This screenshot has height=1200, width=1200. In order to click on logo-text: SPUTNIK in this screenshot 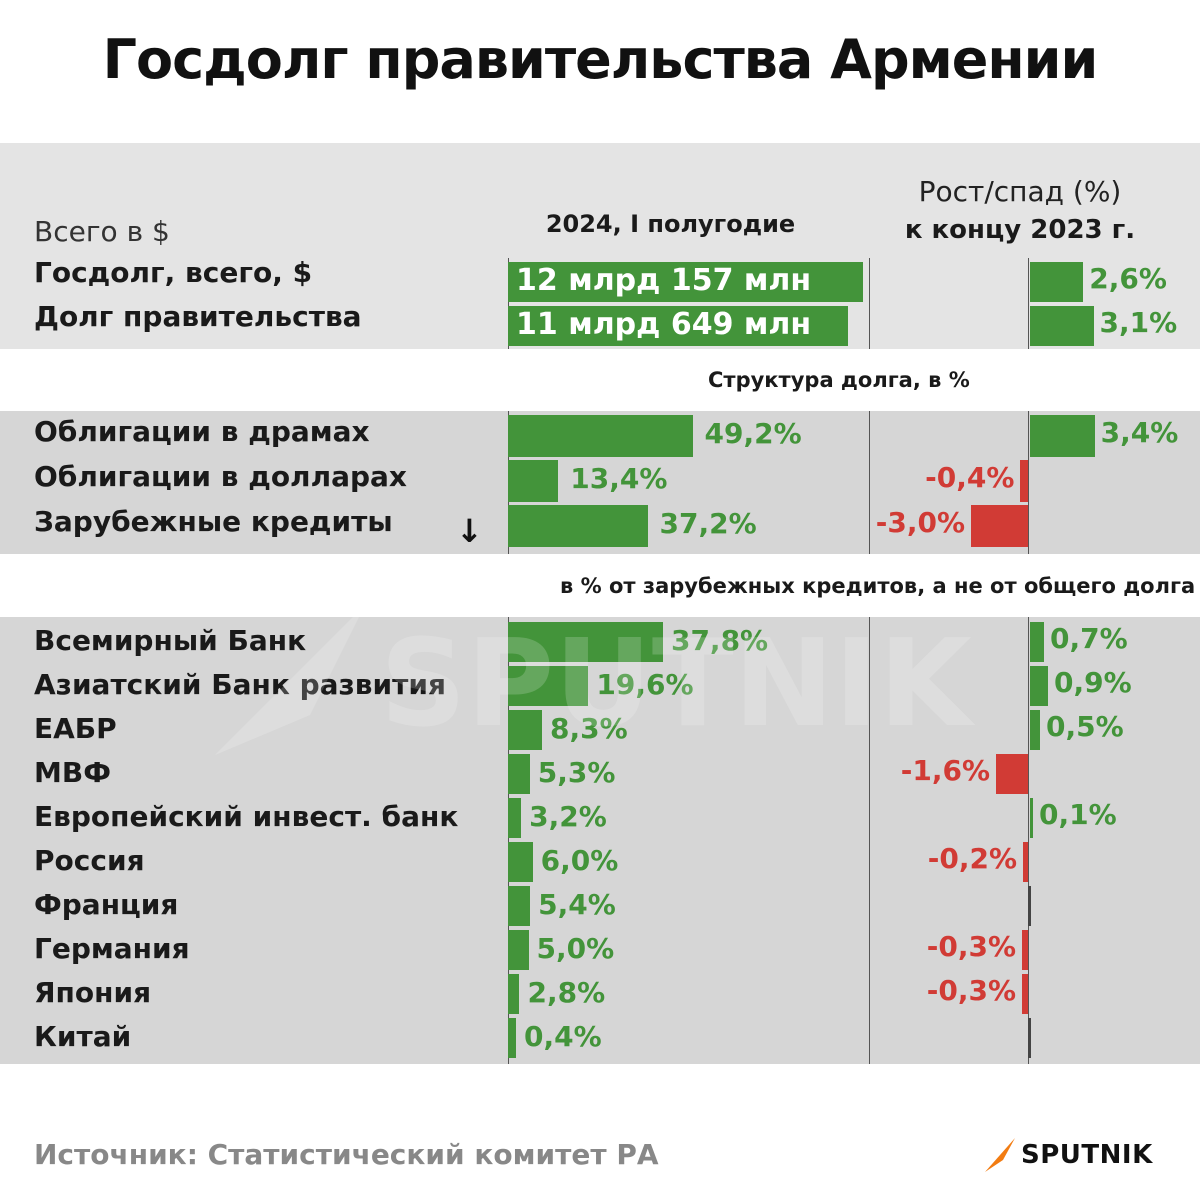, I will do `click(1087, 1155)`.